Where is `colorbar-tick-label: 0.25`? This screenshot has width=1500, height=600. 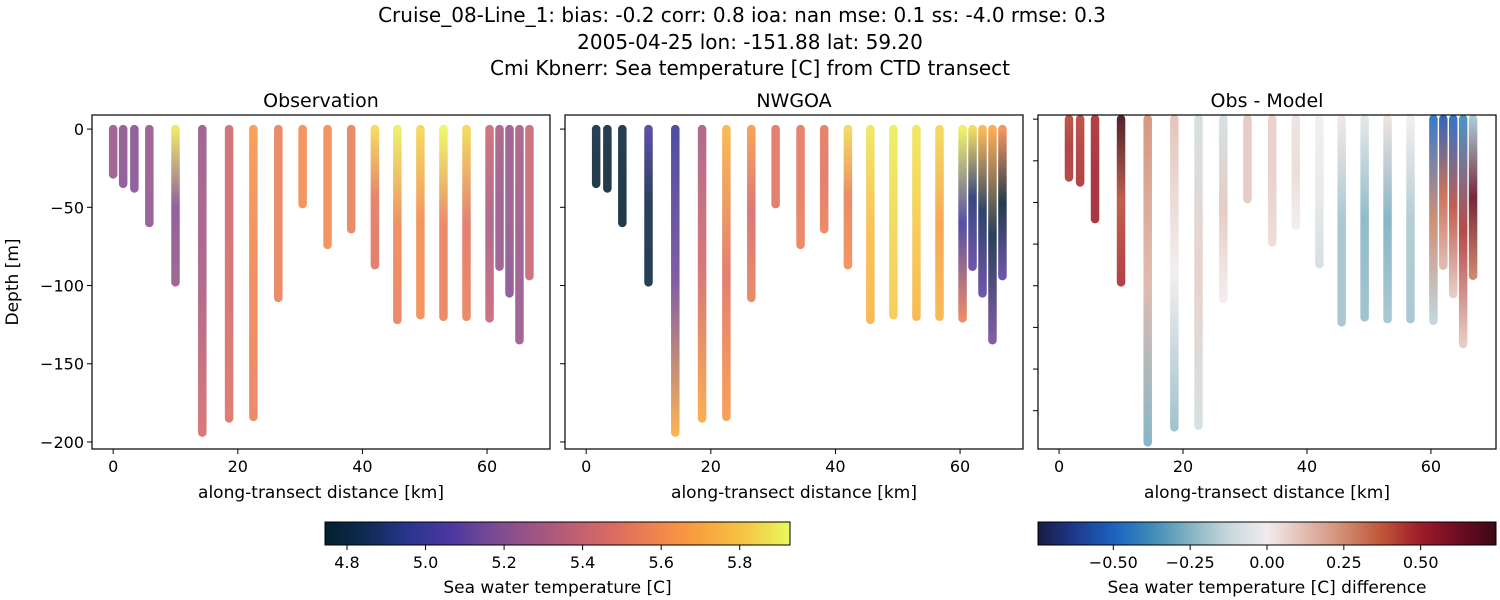 colorbar-tick-label: 0.25 is located at coordinates (1344, 562).